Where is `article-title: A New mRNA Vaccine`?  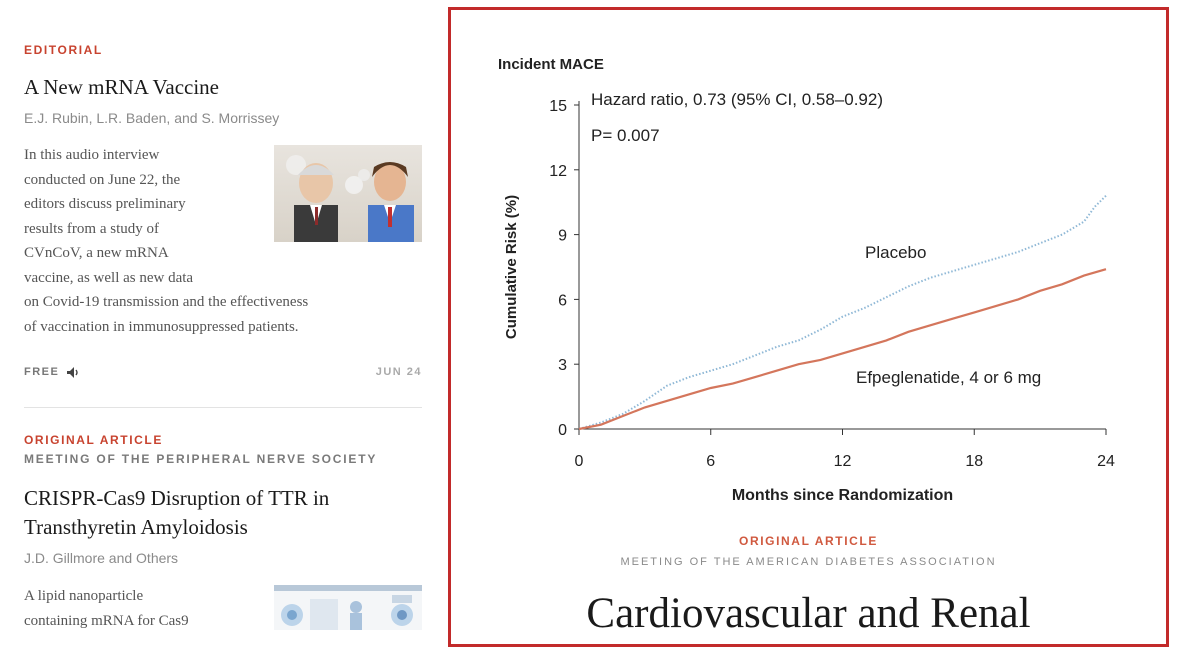 article-title: A New mRNA Vaccine is located at coordinates (121, 87).